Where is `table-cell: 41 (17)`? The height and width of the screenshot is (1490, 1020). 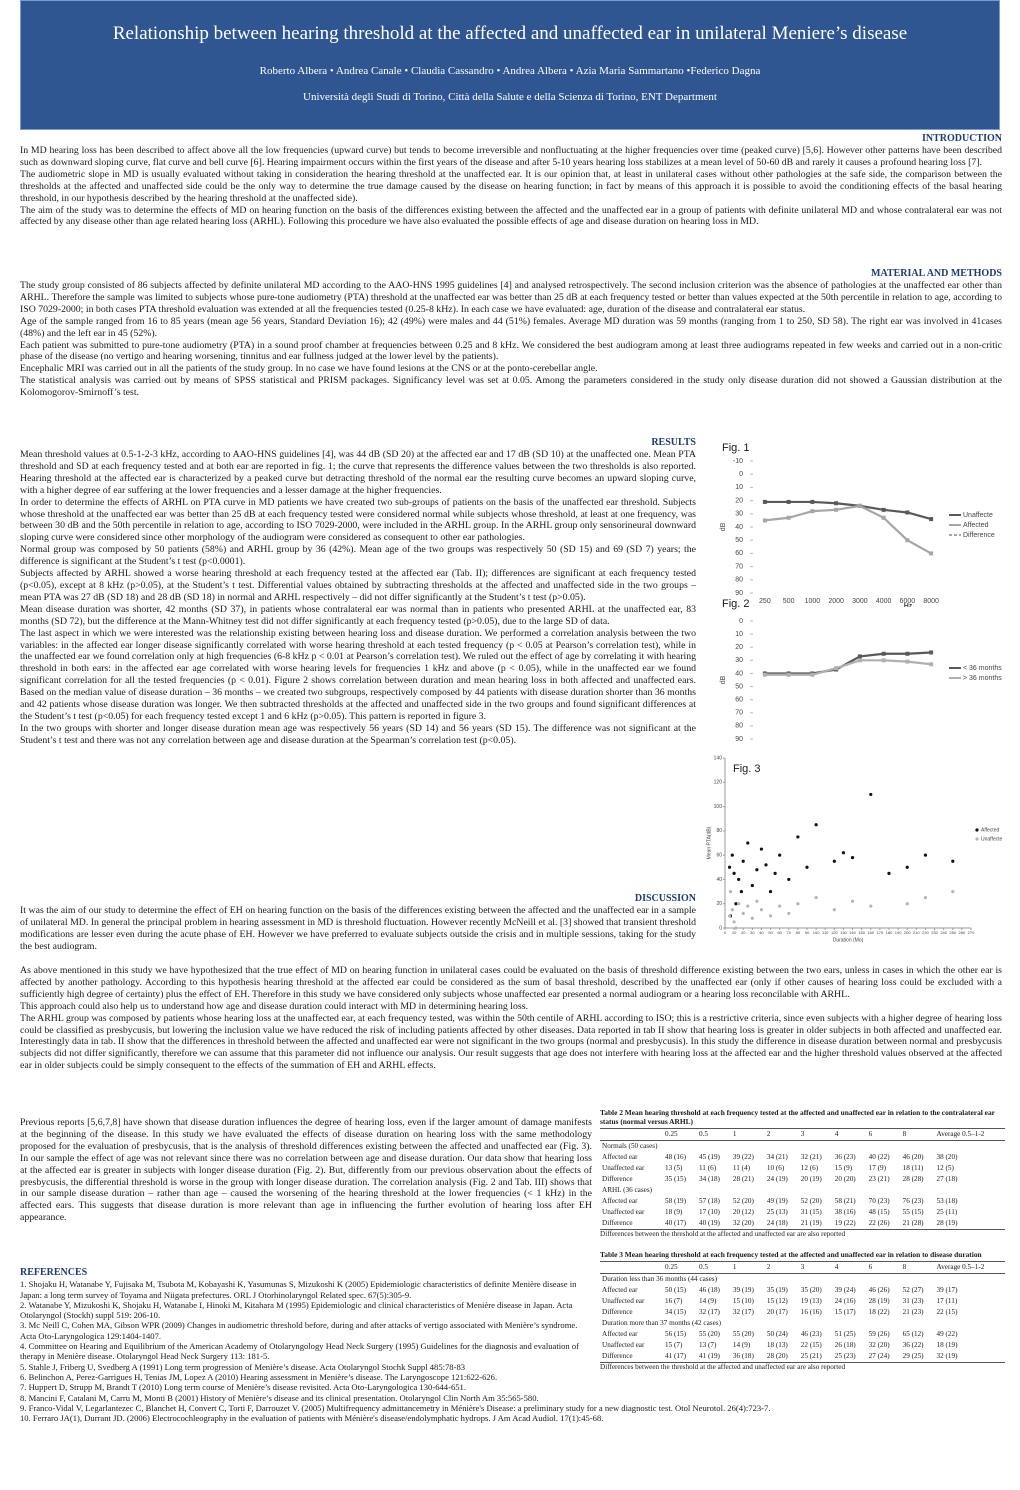 table-cell: 41 (17) is located at coordinates (676, 1356).